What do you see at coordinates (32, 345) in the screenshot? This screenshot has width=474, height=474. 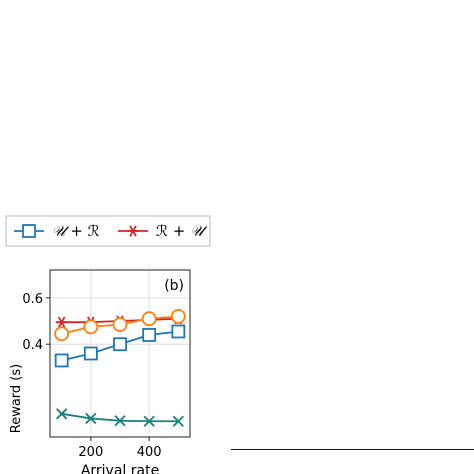 I see `y-tick-label: 0.4` at bounding box center [32, 345].